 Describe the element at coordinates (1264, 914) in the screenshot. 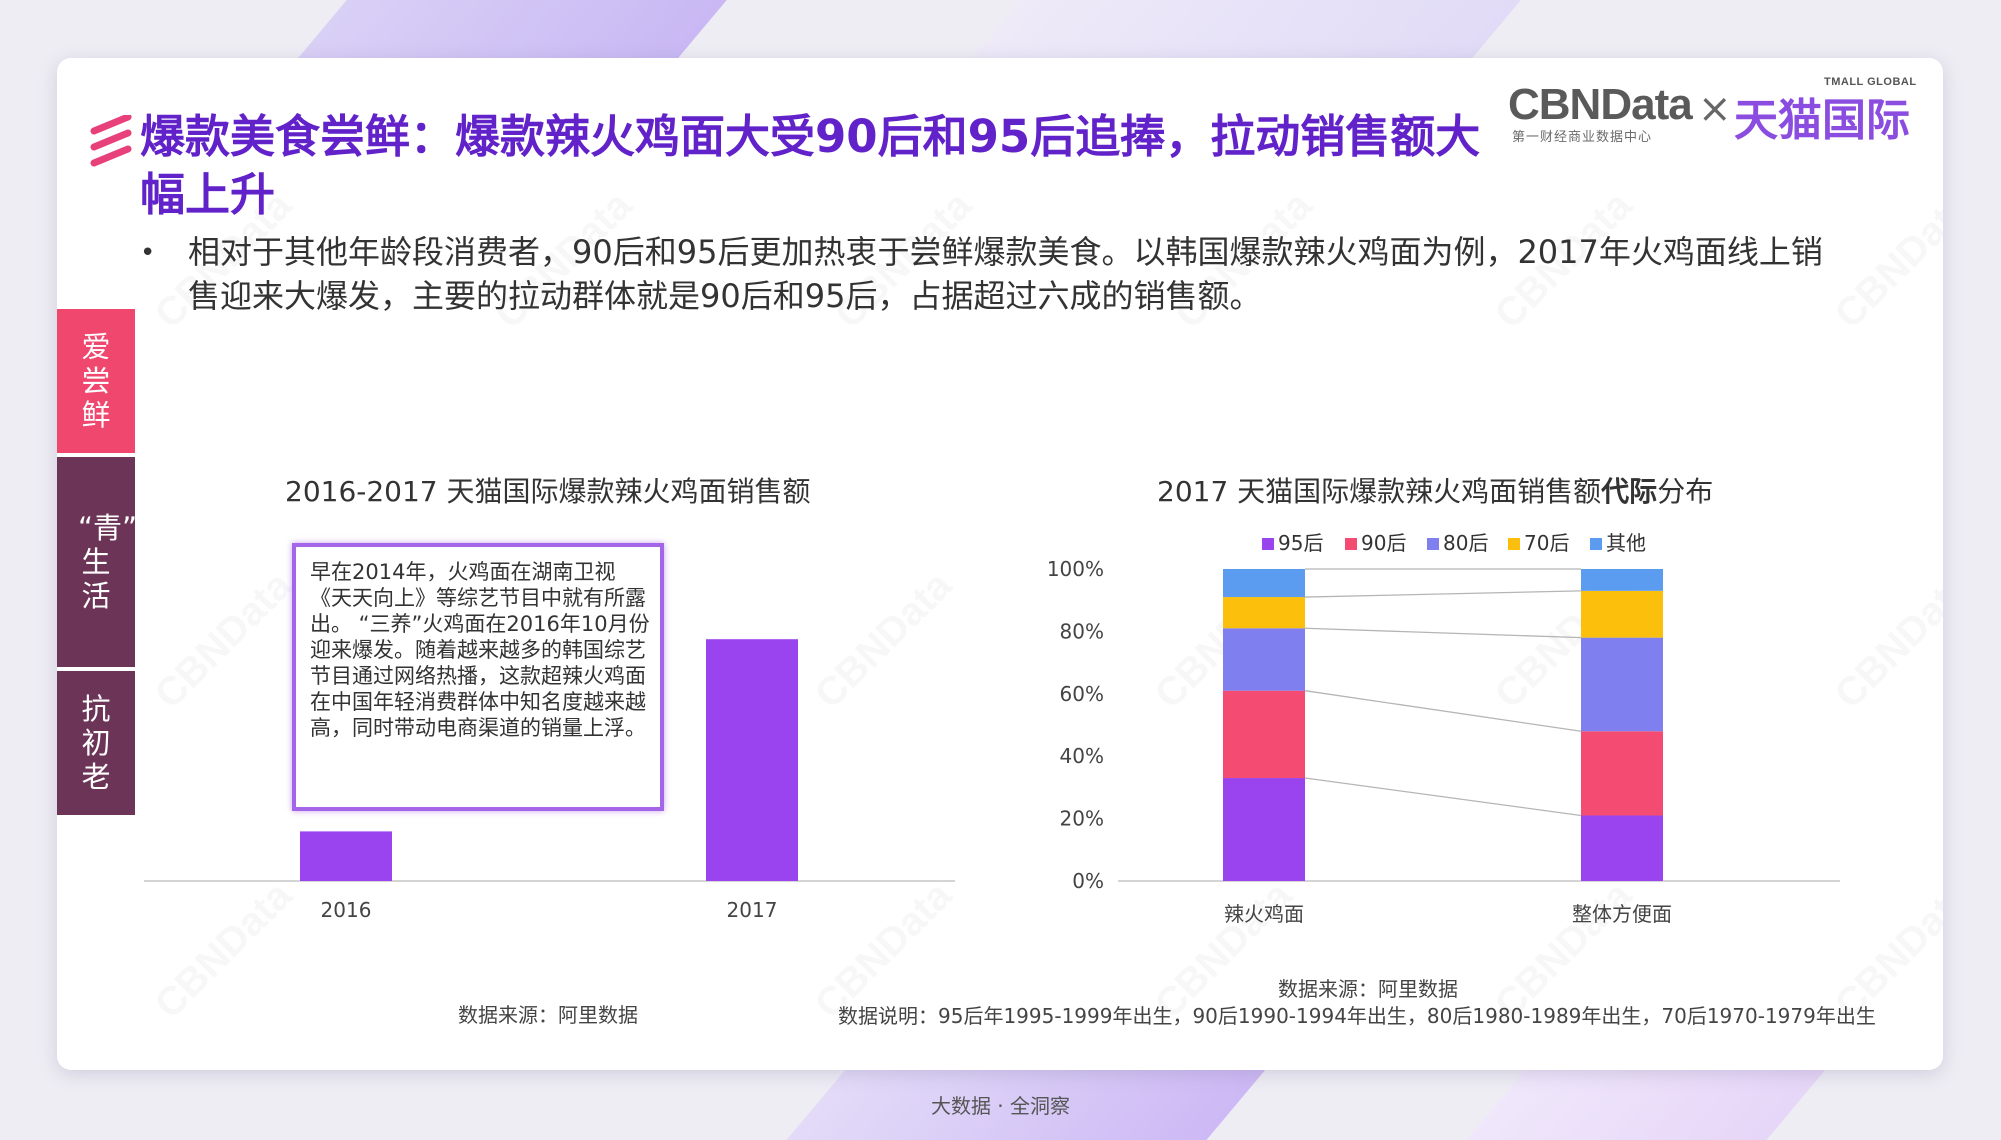

I see `x-tick-label: 辣火鸡面` at that location.